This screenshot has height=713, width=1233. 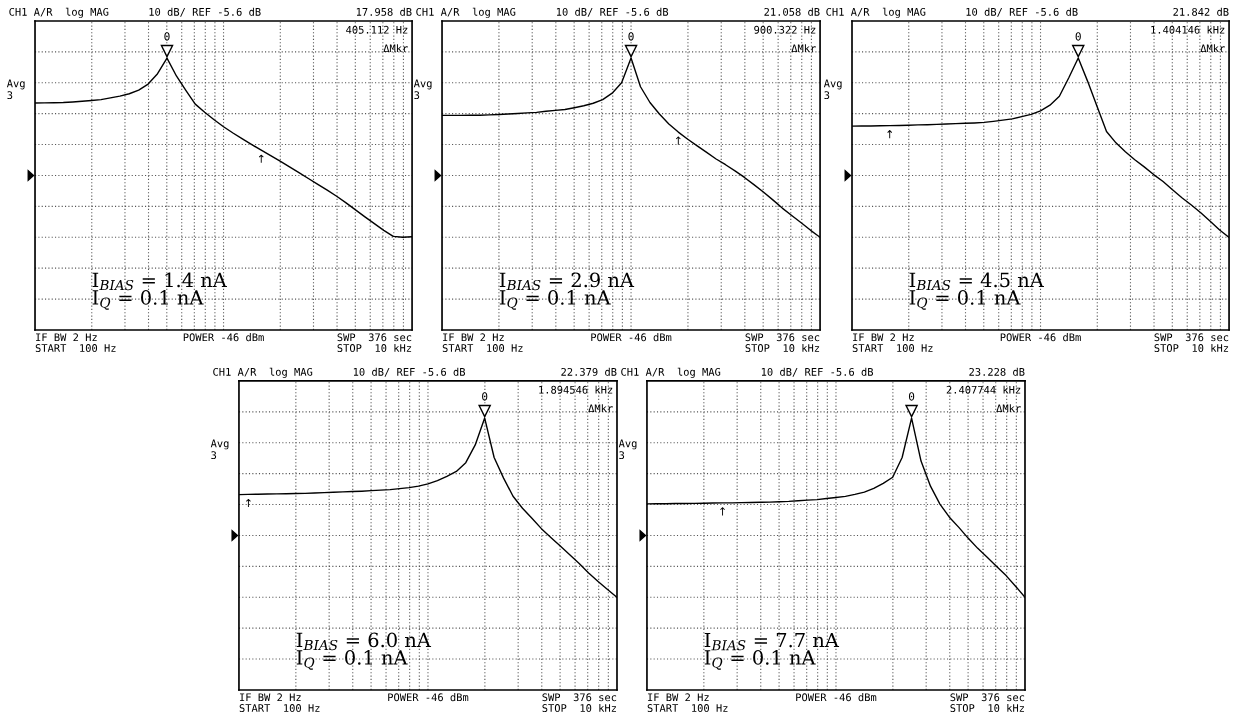 What do you see at coordinates (364, 641) in the screenshot?
I see `text: I$_{BIAS}$ = 6.0 nA` at bounding box center [364, 641].